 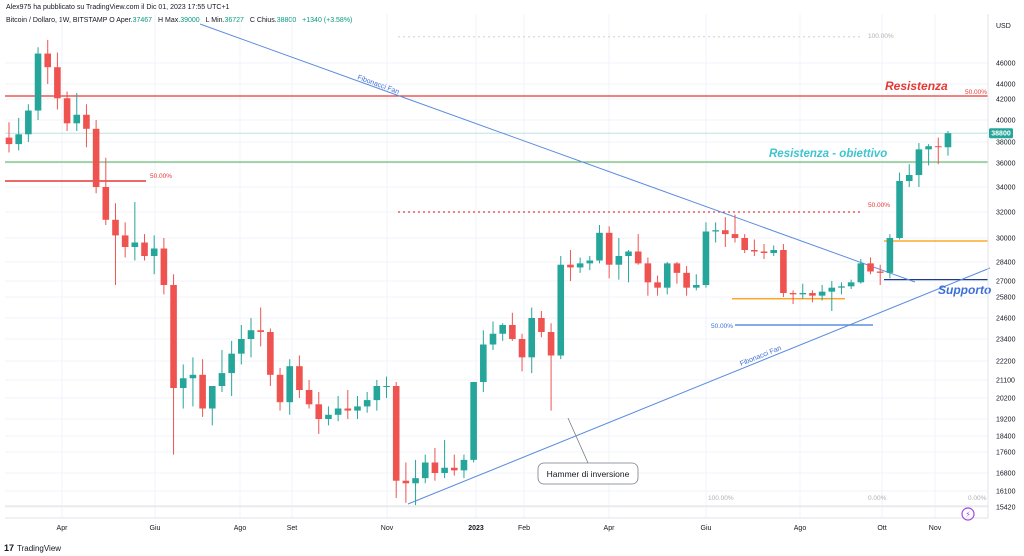 What do you see at coordinates (499, 528) in the screenshot?
I see `time-axis: Apr Giu Ago Set Nov 2023 Feb Apr Giu Ago Ott Nov` at bounding box center [499, 528].